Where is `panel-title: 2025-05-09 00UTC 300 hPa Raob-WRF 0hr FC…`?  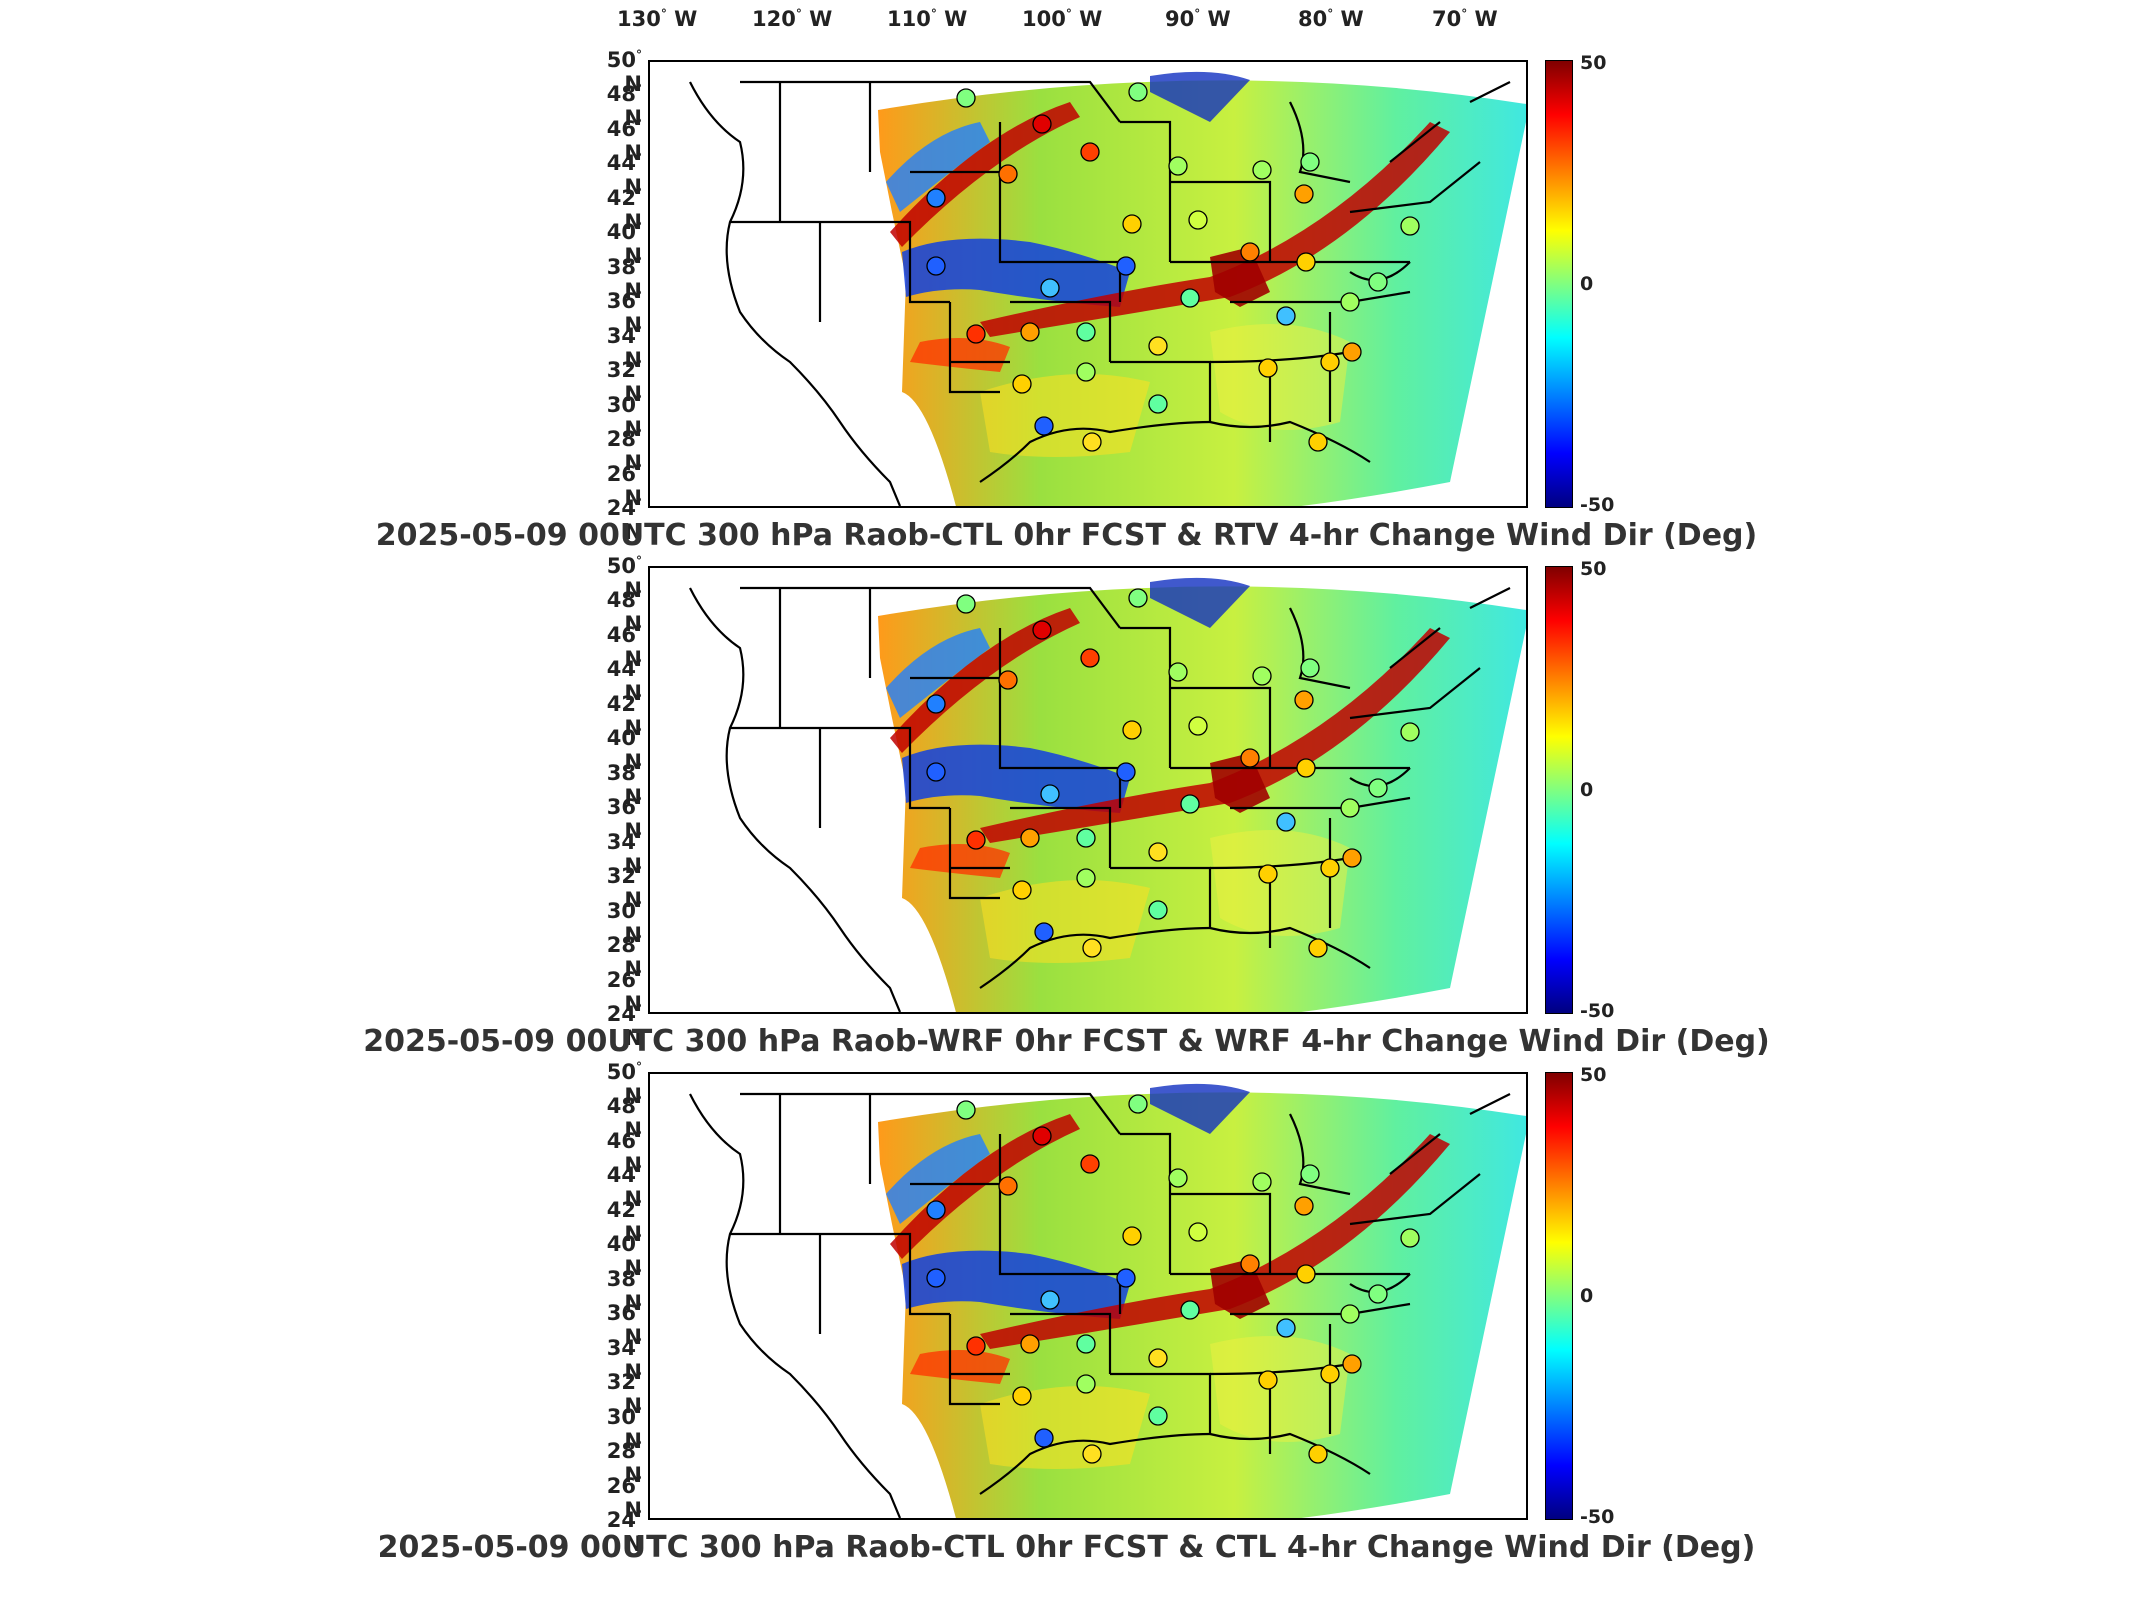
panel-title: 2025-05-09 00UTC 300 hPa Raob-WRF 0hr FC… is located at coordinates (1066, 1041).